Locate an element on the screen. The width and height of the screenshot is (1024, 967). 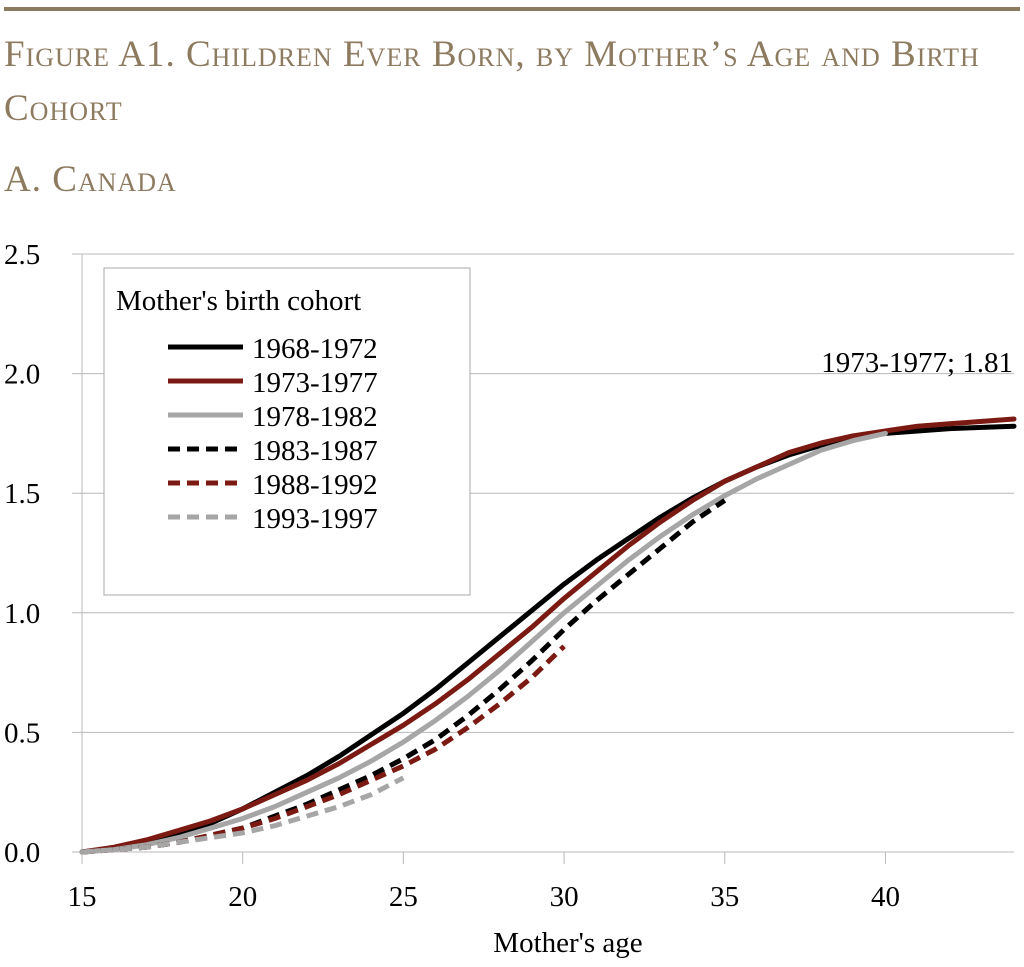
legend-label: 1993-1997 is located at coordinates (315, 519).